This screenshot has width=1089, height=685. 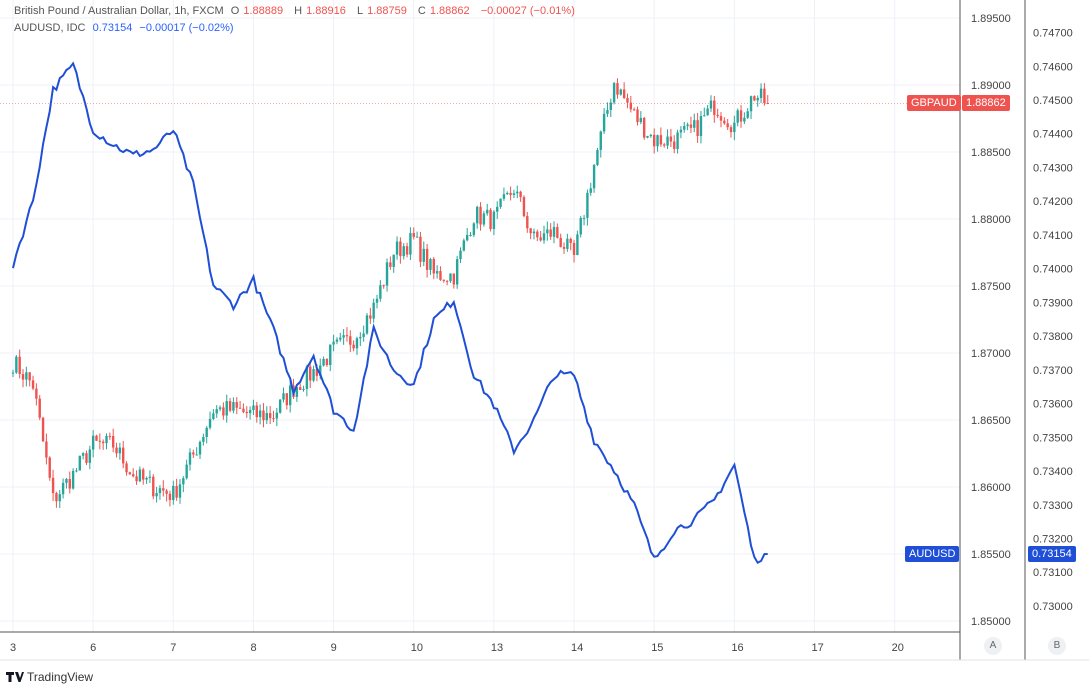 What do you see at coordinates (1053, 270) in the screenshot?
I see `right-axis-tick-label: 0.74000` at bounding box center [1053, 270].